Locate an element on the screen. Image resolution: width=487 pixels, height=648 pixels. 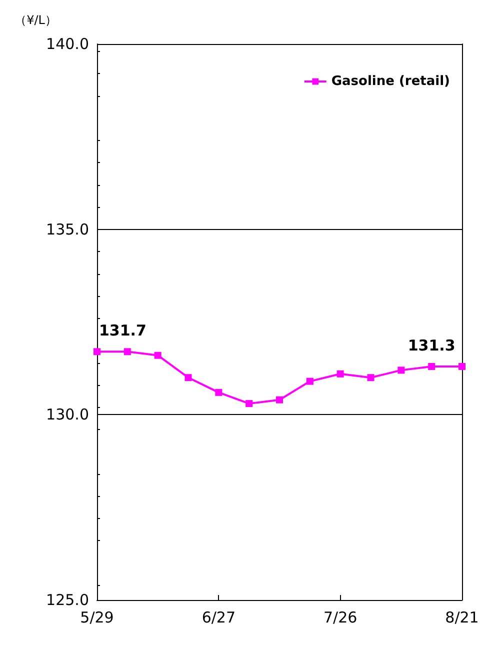
y-axis-title: （¥/L） is located at coordinates (35, 20).